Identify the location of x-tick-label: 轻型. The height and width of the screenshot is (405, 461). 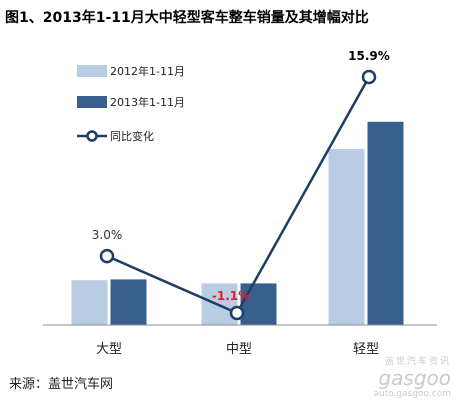
(366, 349).